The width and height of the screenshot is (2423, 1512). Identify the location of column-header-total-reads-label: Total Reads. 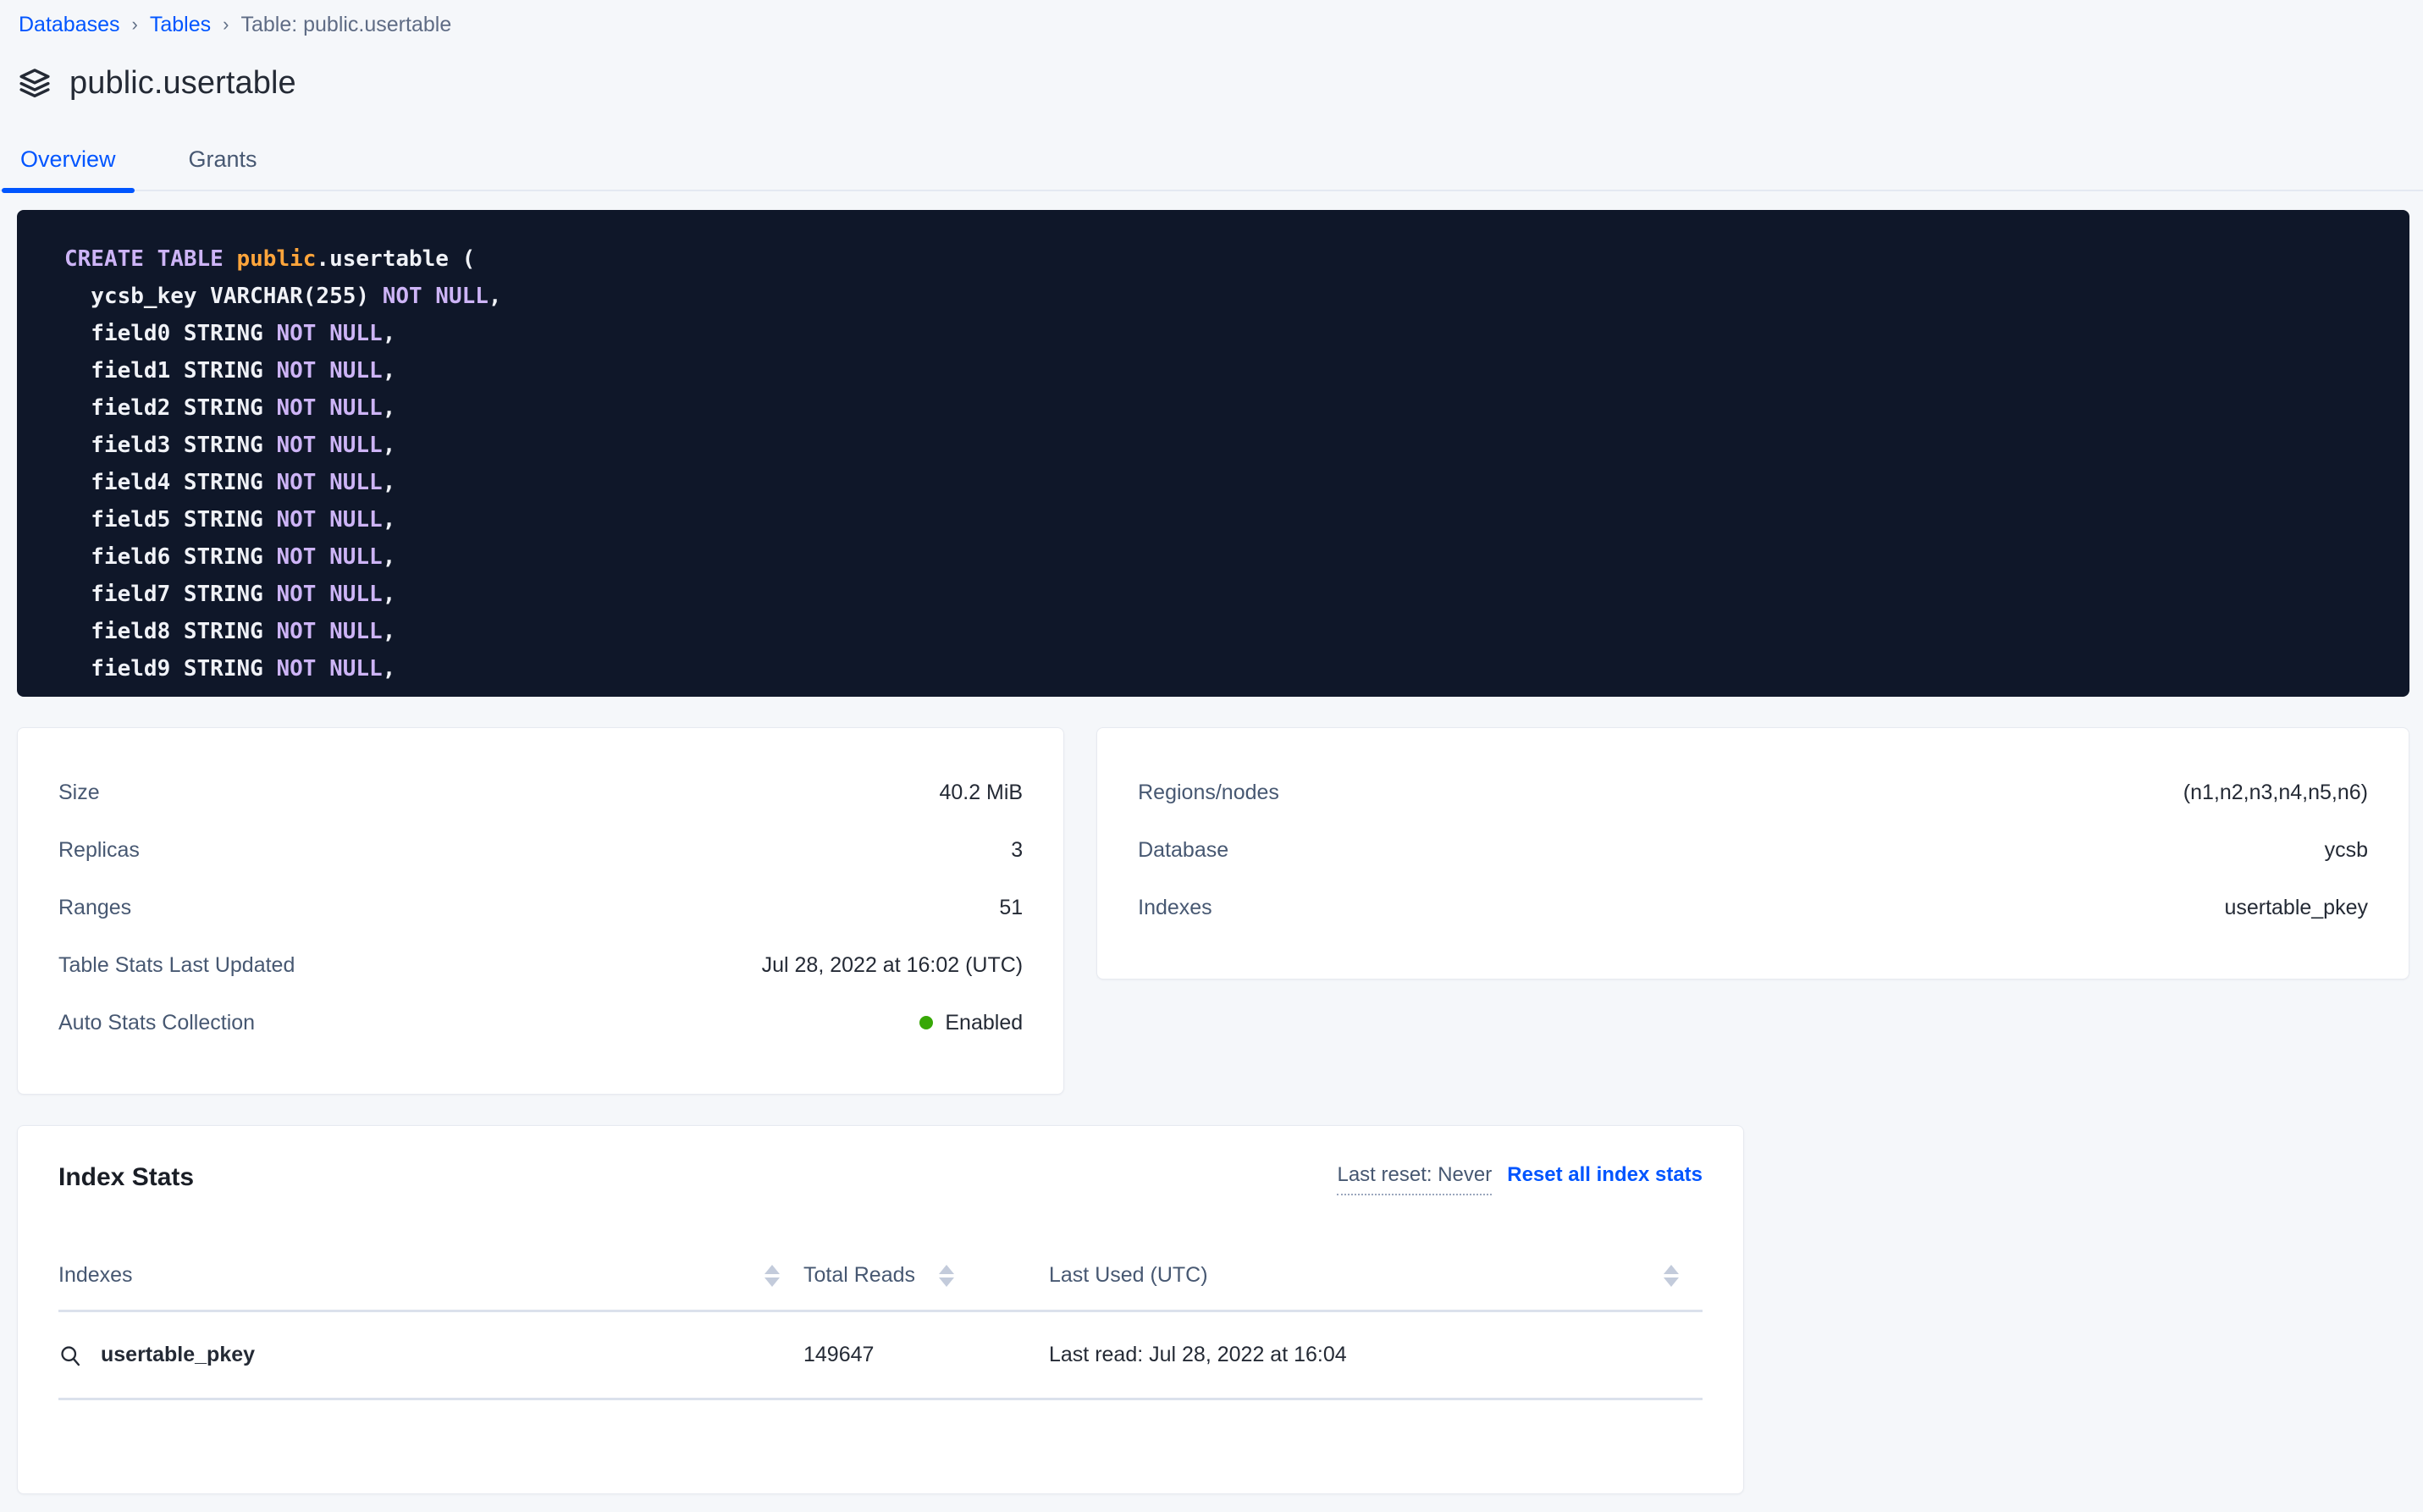
(859, 1275).